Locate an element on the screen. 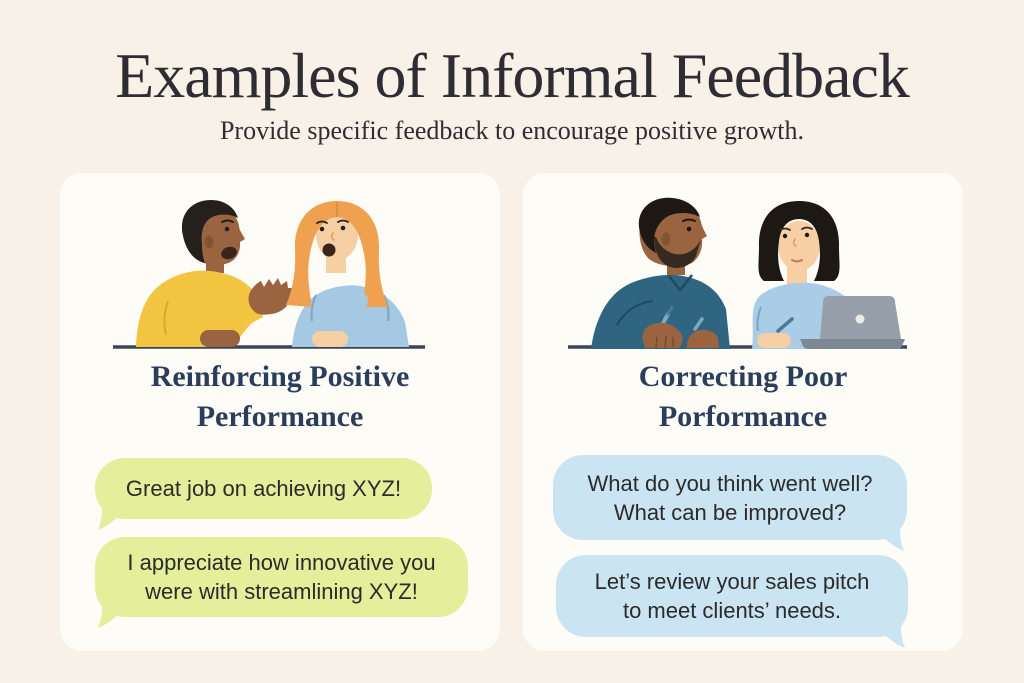 This screenshot has height=683, width=1024. woman-orange-hair is located at coordinates (347, 274).